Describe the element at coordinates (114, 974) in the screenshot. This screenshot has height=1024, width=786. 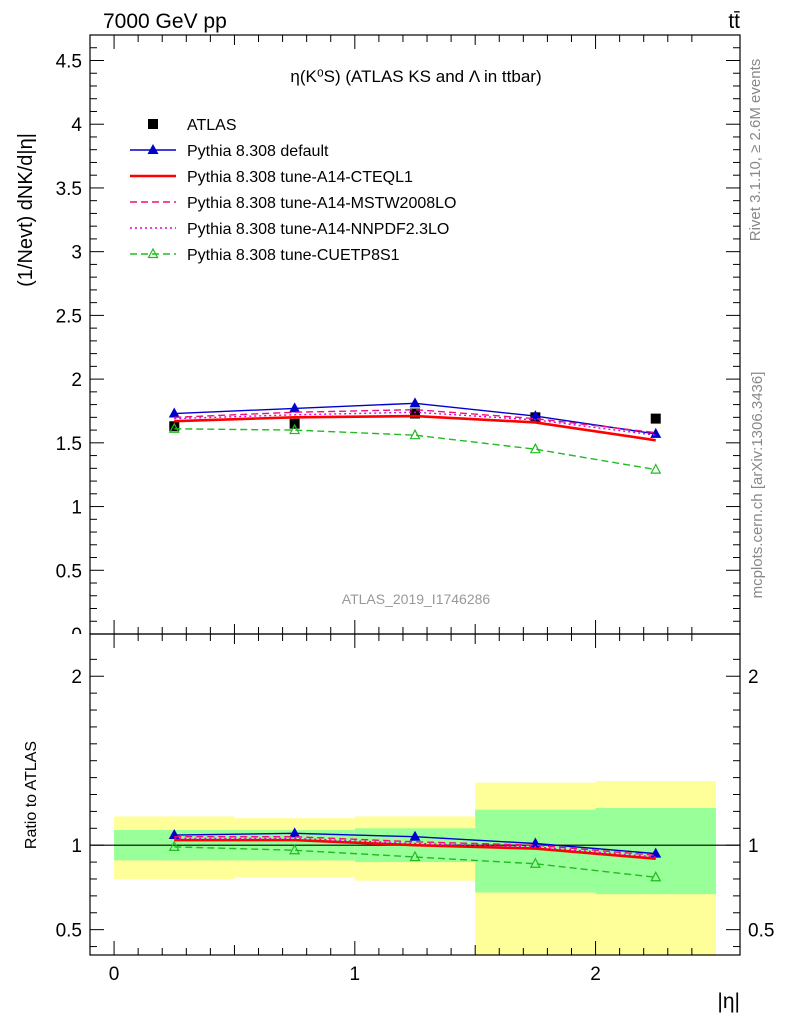
I see `ratio-xtick-label-0: 0` at that location.